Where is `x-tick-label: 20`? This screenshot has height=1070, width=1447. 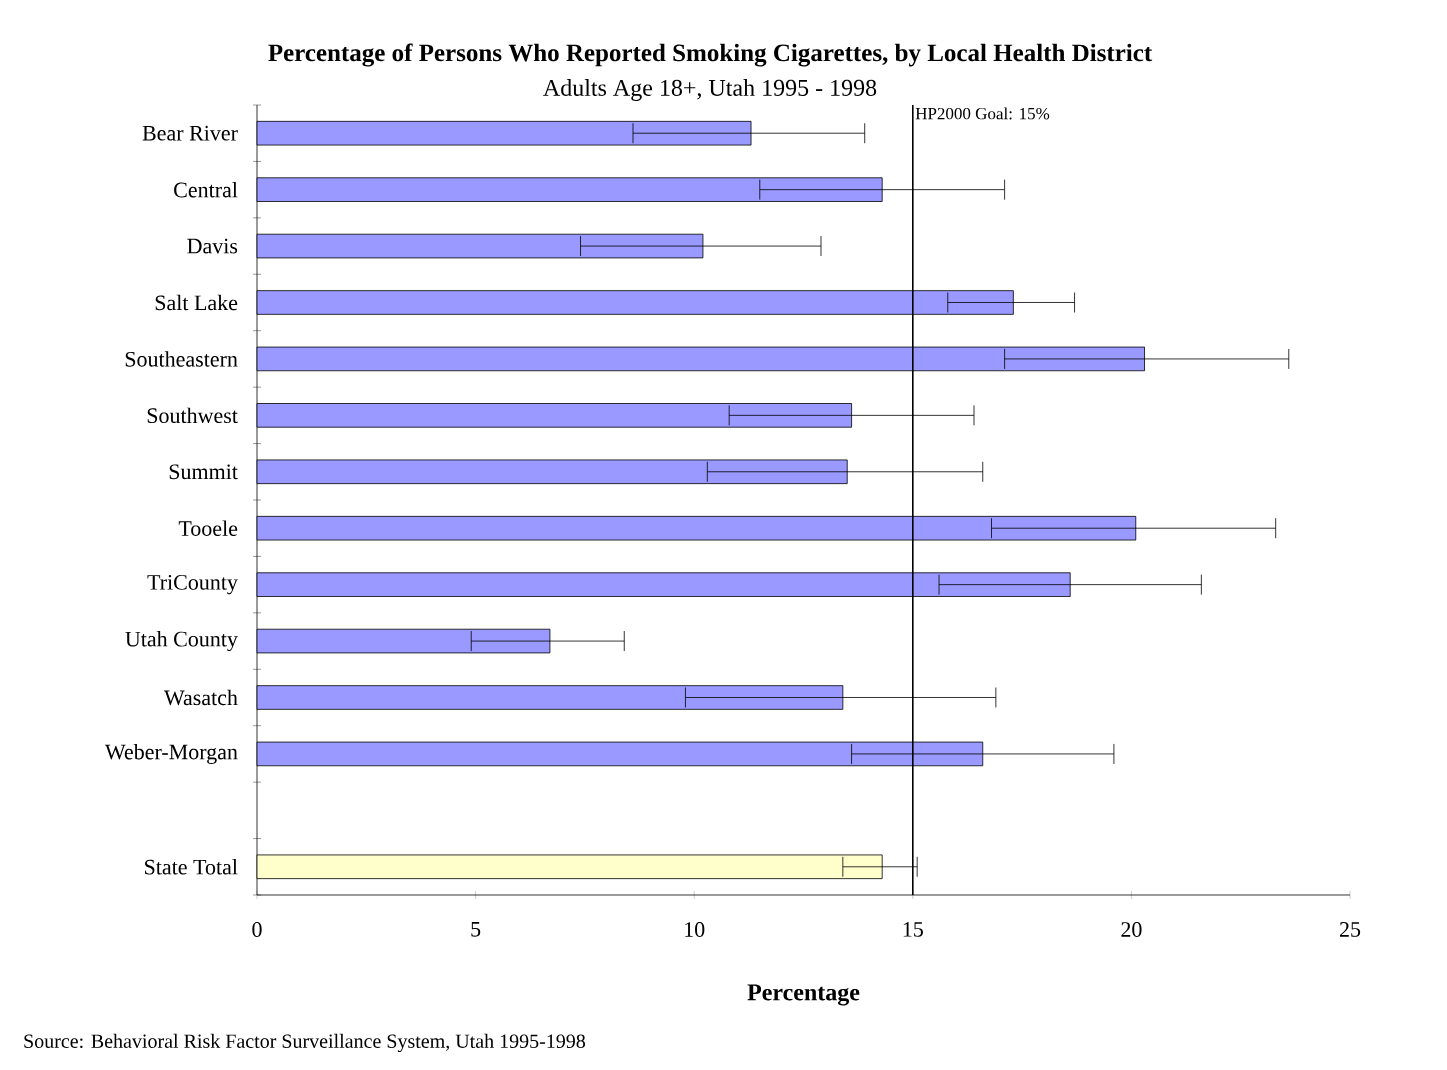 x-tick-label: 20 is located at coordinates (1131, 929).